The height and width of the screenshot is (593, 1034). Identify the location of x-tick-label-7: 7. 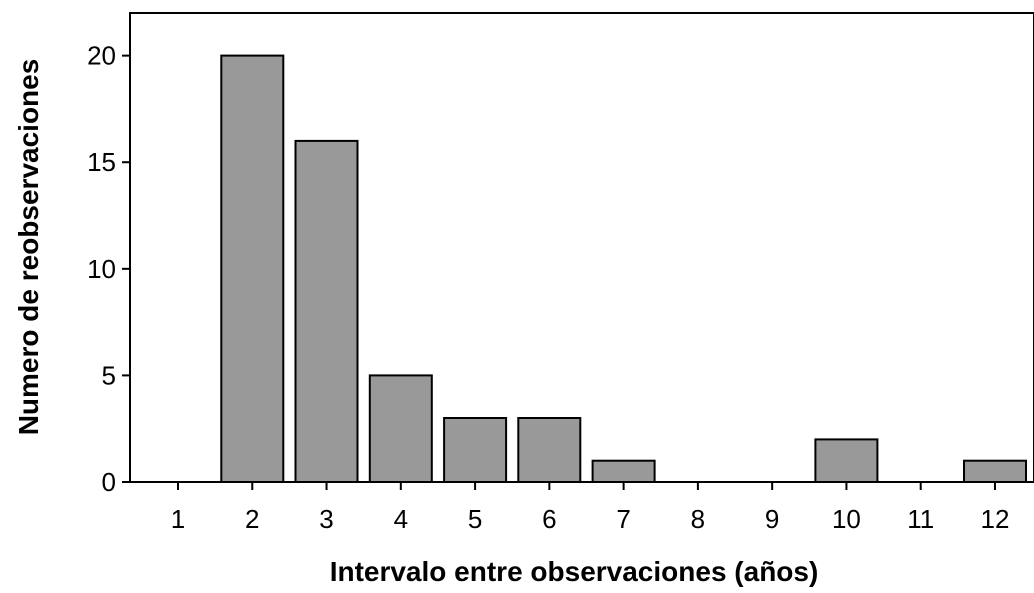
(623, 519).